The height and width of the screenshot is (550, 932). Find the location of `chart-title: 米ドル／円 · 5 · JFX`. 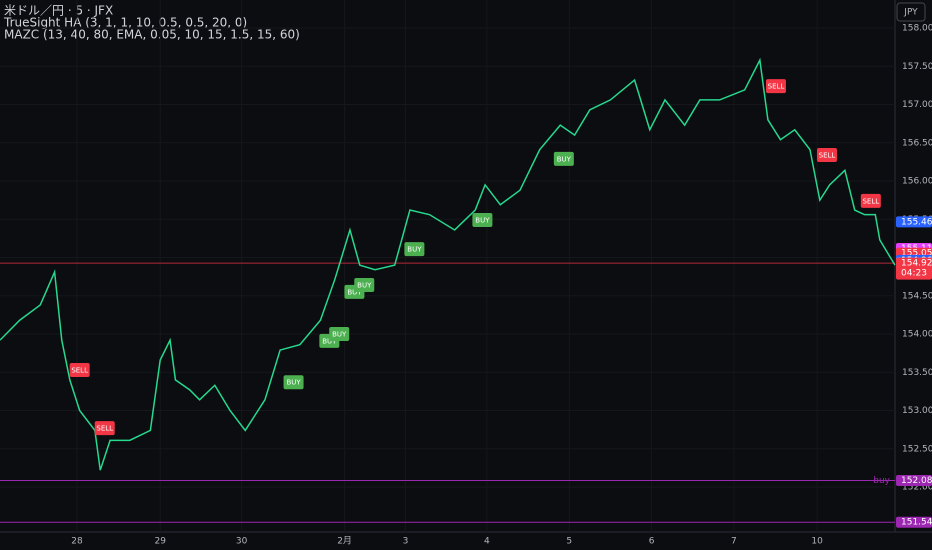

chart-title: 米ドル／円 · 5 · JFX is located at coordinates (58, 11).